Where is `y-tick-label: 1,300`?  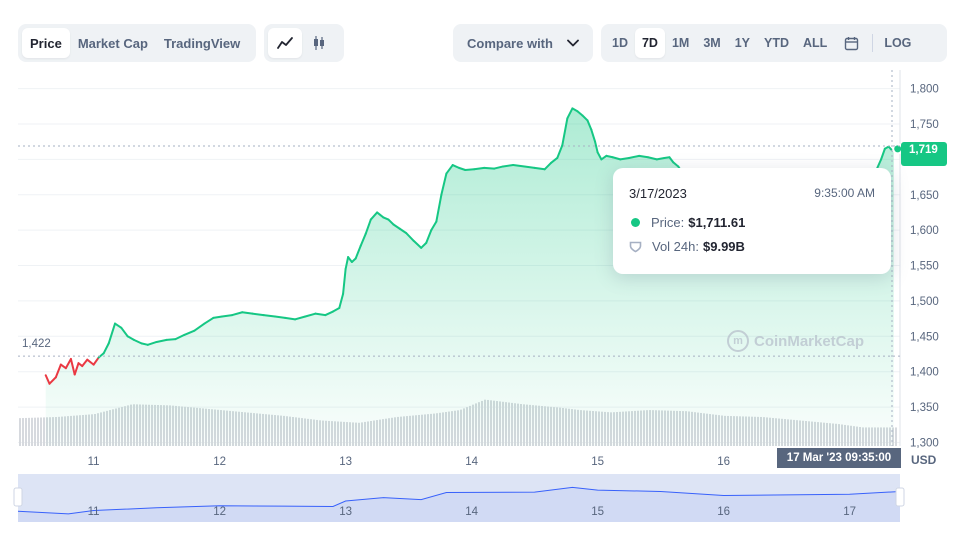 y-tick-label: 1,300 is located at coordinates (924, 443).